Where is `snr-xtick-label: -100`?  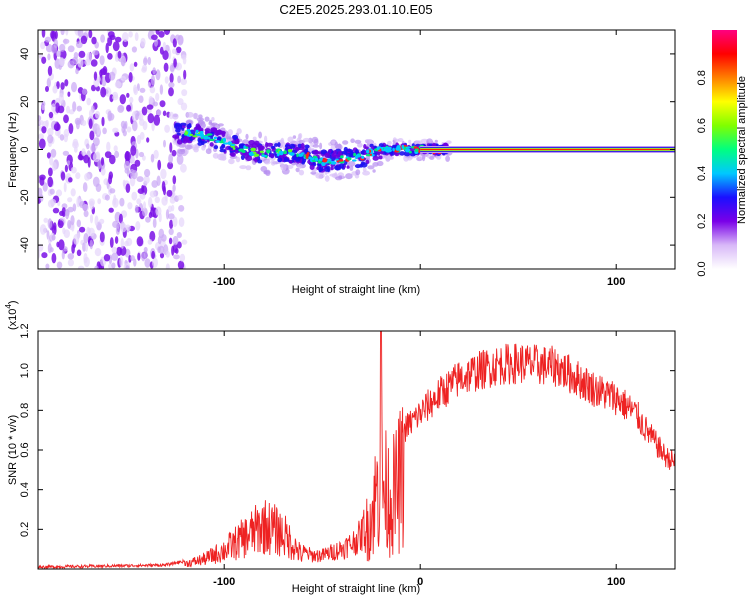 snr-xtick-label: -100 is located at coordinates (224, 582).